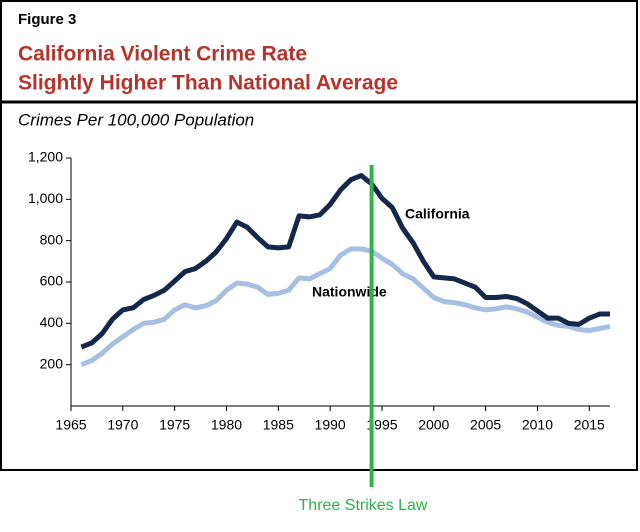  I want to click on figure-label: Figure 3, so click(47, 19).